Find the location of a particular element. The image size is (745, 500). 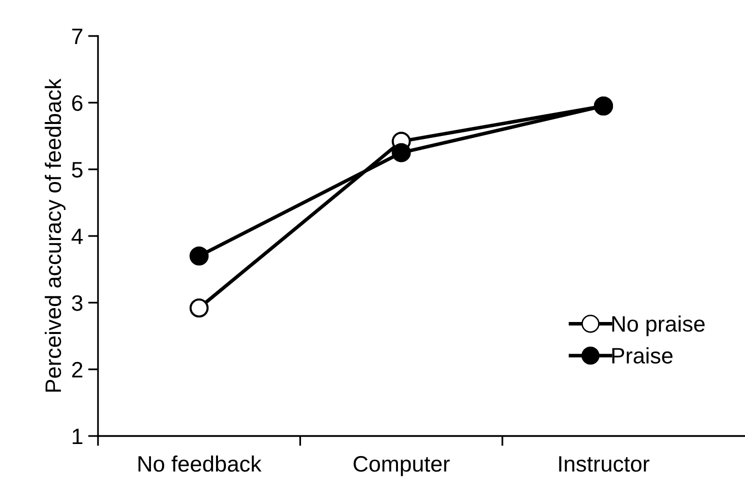

y-axis-title: Perceived accuracy of feedback is located at coordinates (55, 235).